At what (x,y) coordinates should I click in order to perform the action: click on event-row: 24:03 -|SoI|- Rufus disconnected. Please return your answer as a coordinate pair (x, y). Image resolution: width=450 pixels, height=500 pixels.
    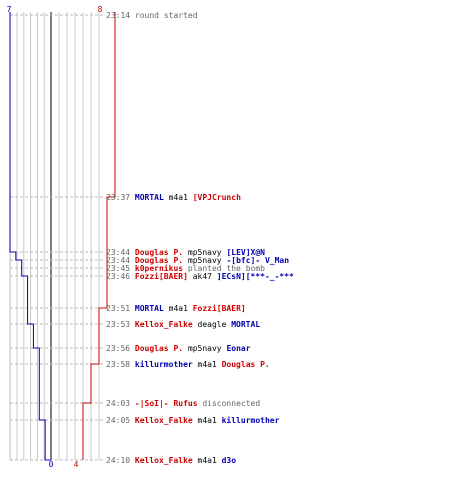
    Looking at the image, I should click on (183, 403).